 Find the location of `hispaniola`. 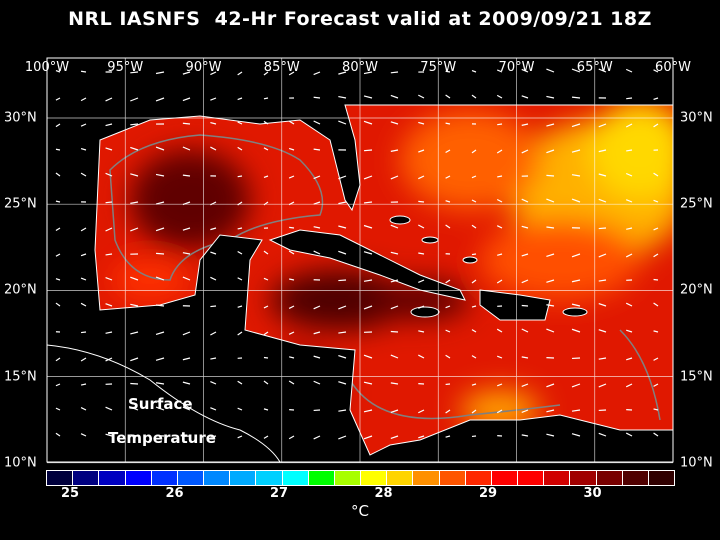

hispaniola is located at coordinates (515, 305).